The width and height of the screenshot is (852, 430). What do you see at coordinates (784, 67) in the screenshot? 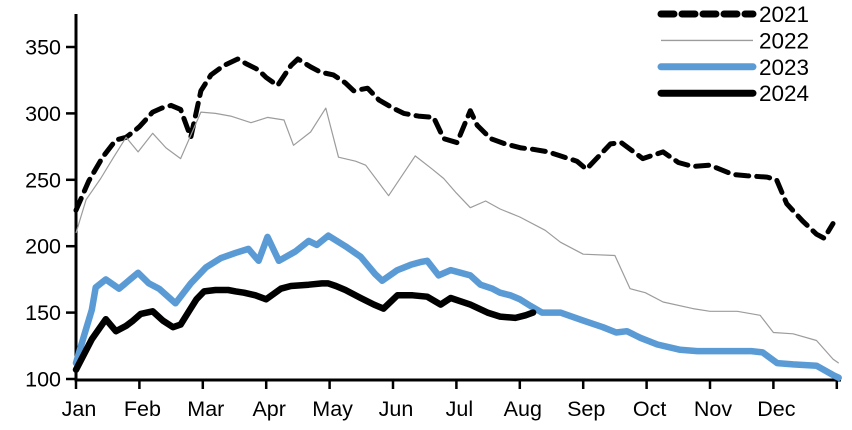
I see `legend-label-2023: 2023` at bounding box center [784, 67].